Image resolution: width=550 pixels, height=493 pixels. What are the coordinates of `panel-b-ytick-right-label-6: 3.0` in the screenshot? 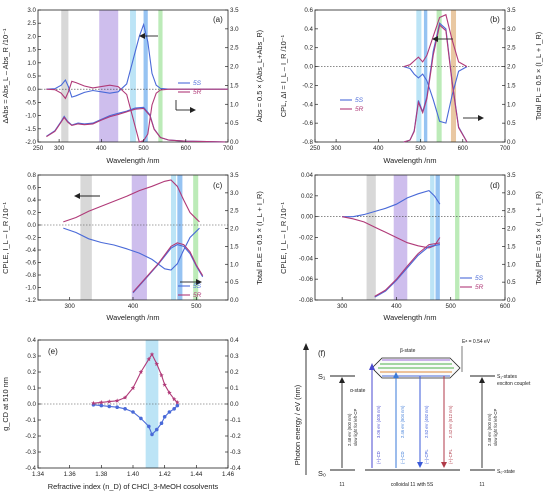 It's located at (511, 29).